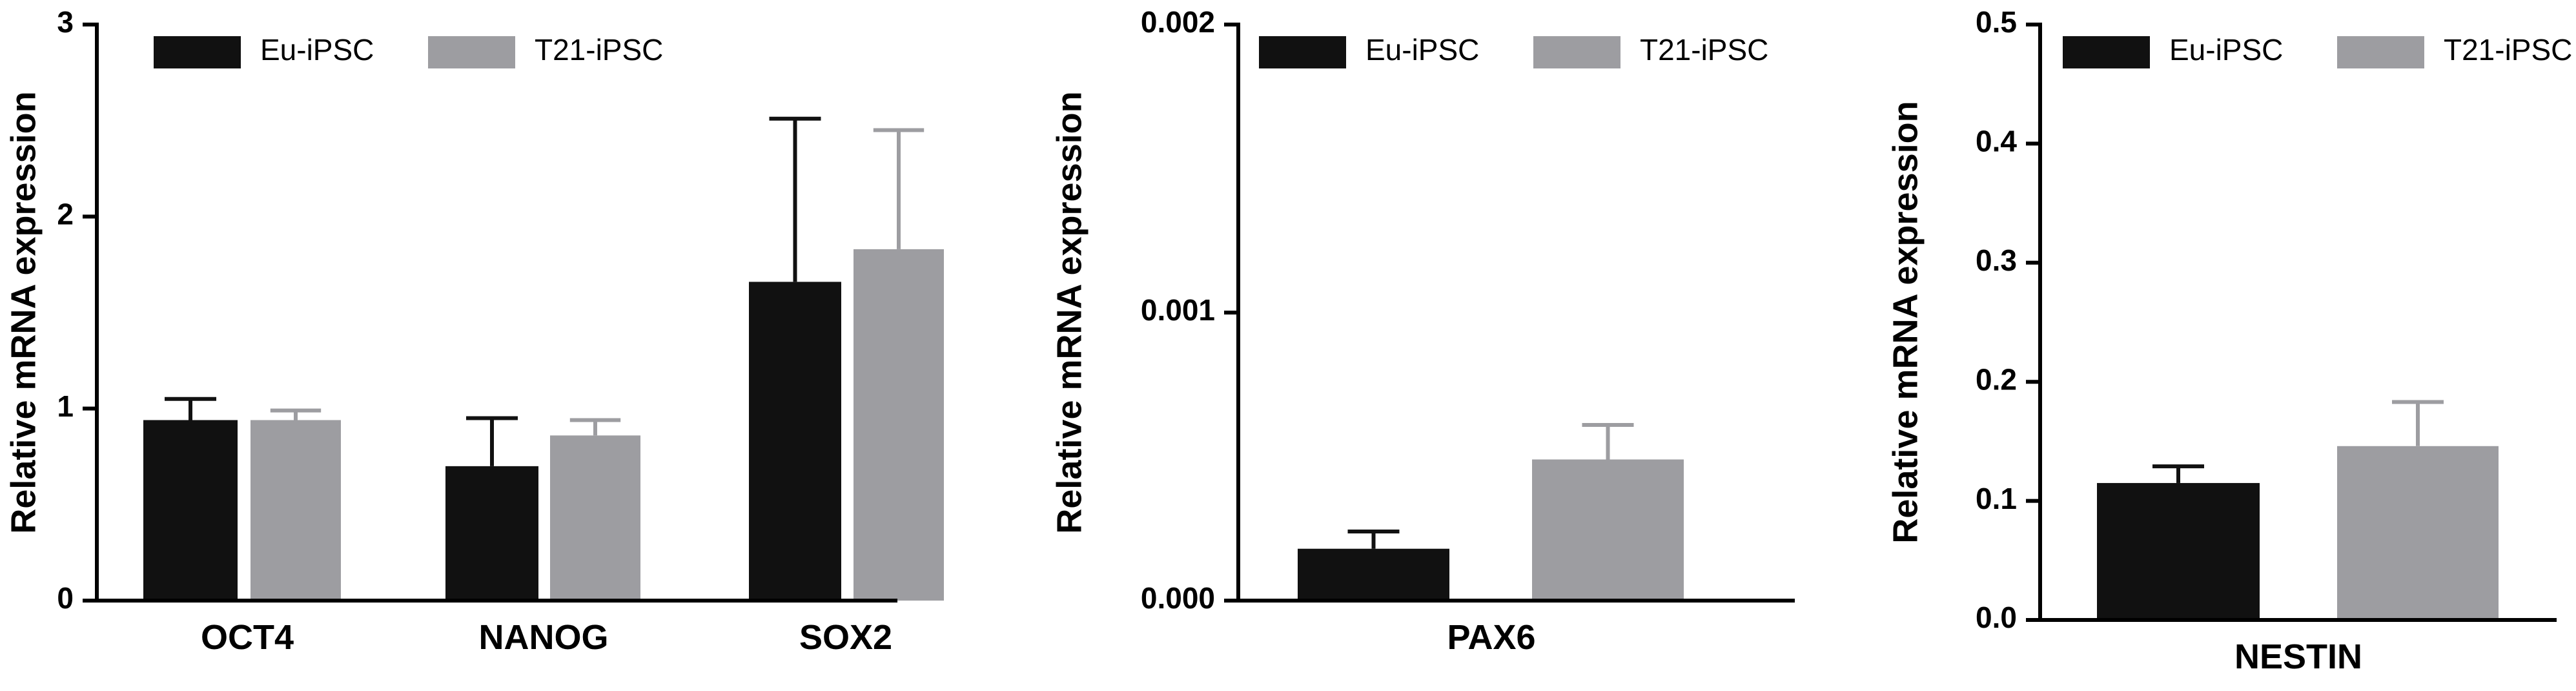 This screenshot has width=2576, height=691. Describe the element at coordinates (190, 510) in the screenshot. I see `bar-oct4-eu-ipsc` at that location.